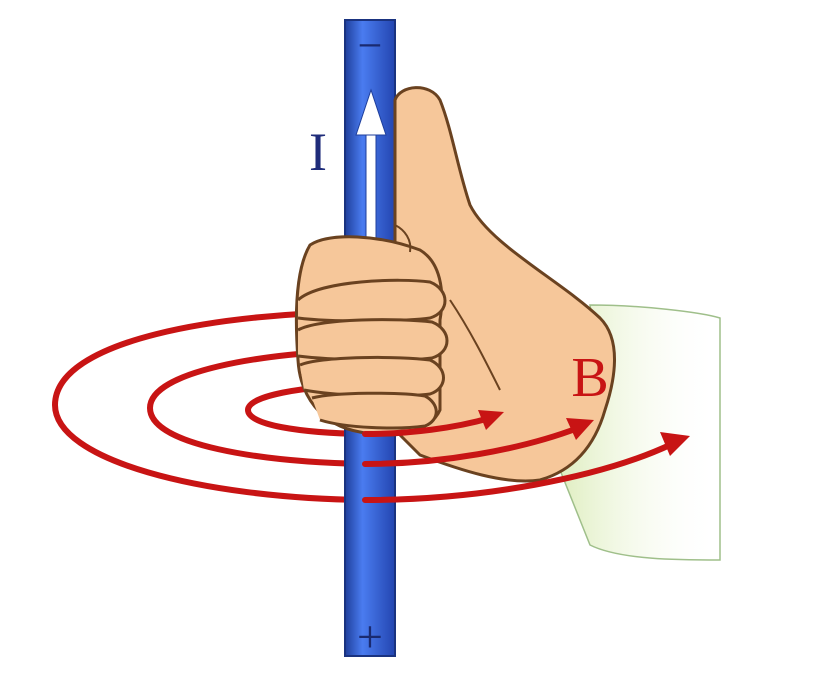 This screenshot has width=813, height=684. What do you see at coordinates (580, 429) in the screenshot?
I see `field-arrowhead-middle` at bounding box center [580, 429].